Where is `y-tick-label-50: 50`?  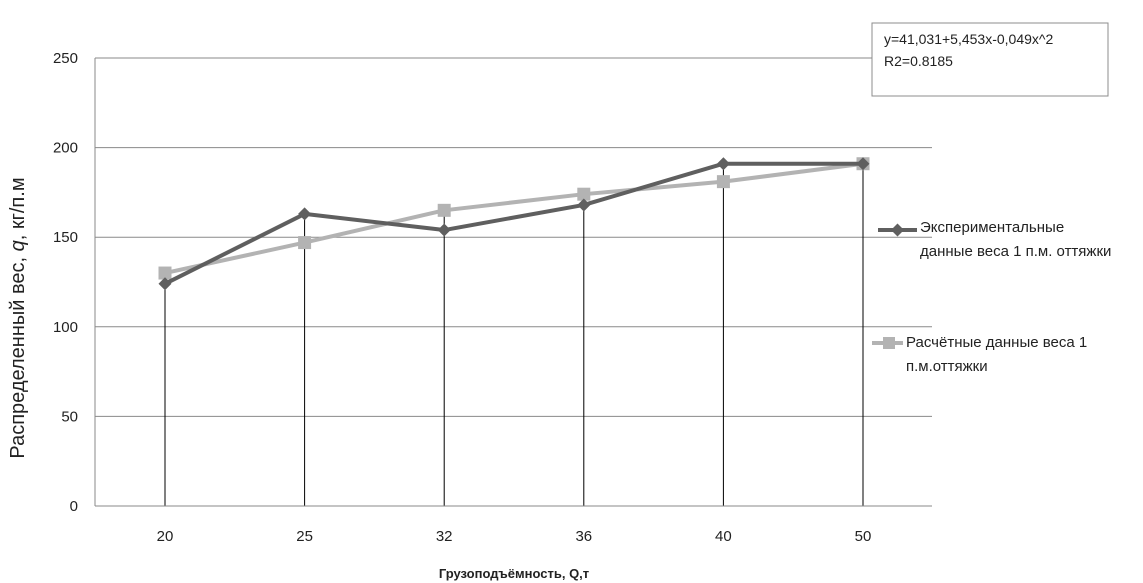 y-tick-label-50: 50 is located at coordinates (69, 416).